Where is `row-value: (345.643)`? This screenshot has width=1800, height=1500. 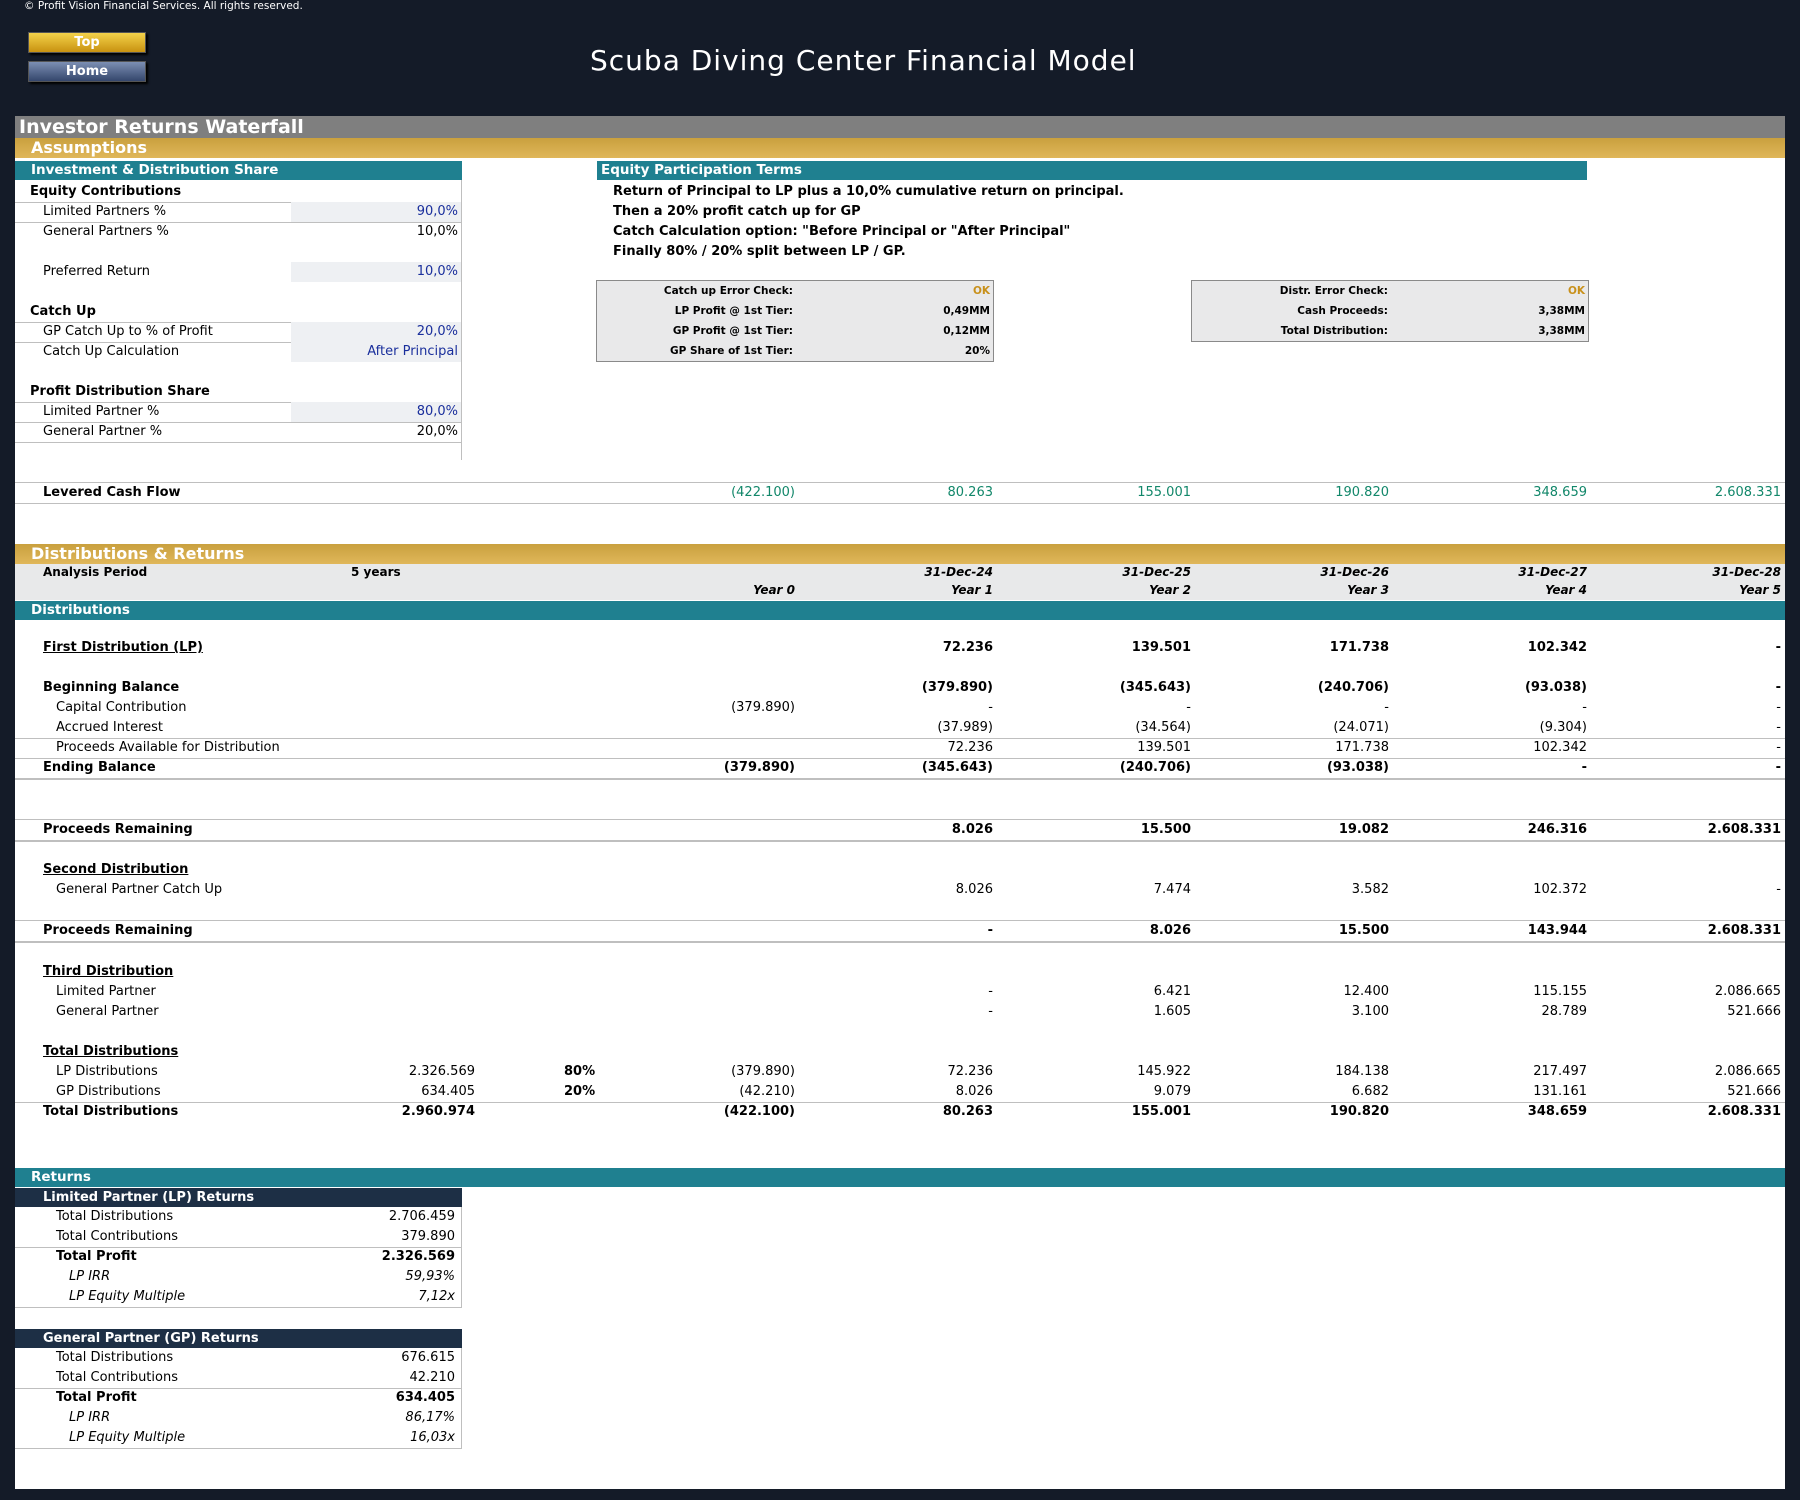
row-value: (345.643) is located at coordinates (1155, 687).